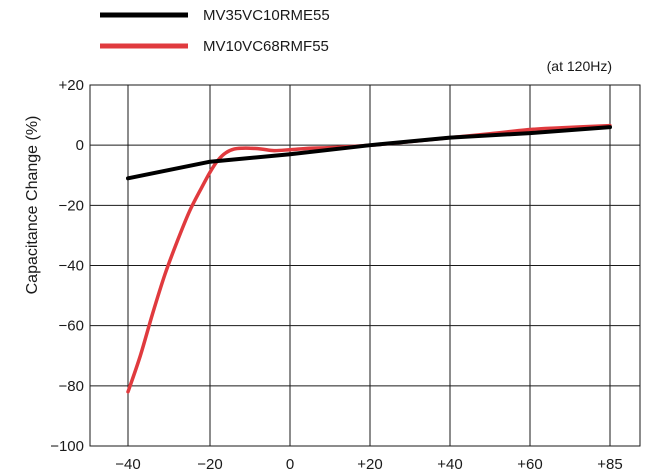  I want to click on x-tick-label: −40, so click(127, 464).